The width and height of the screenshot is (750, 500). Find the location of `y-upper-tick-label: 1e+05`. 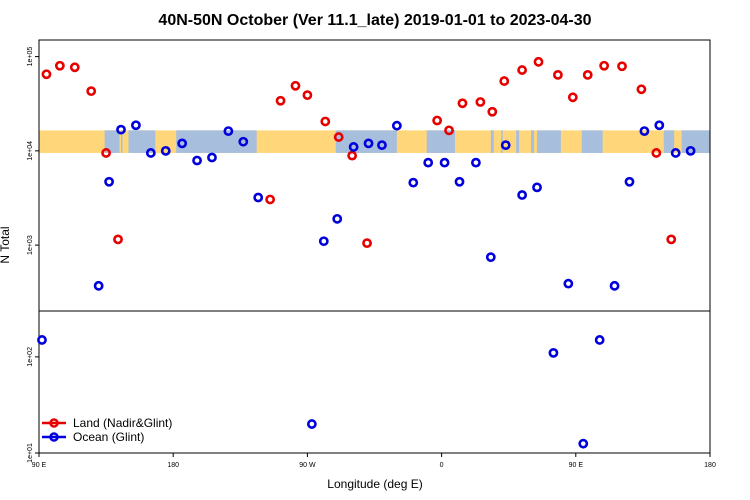

y-upper-tick-label: 1e+05 is located at coordinates (30, 57).